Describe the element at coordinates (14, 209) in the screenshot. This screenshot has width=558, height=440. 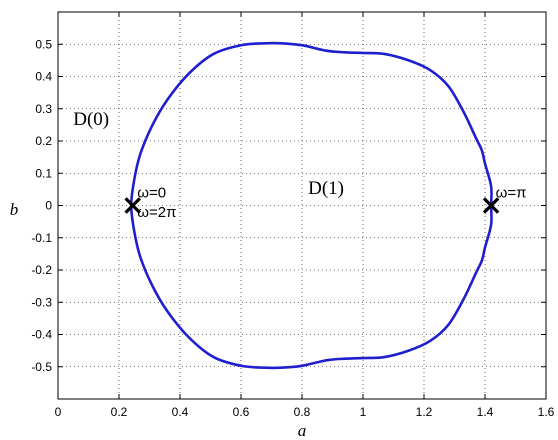
I see `y-axis-label: b` at that location.